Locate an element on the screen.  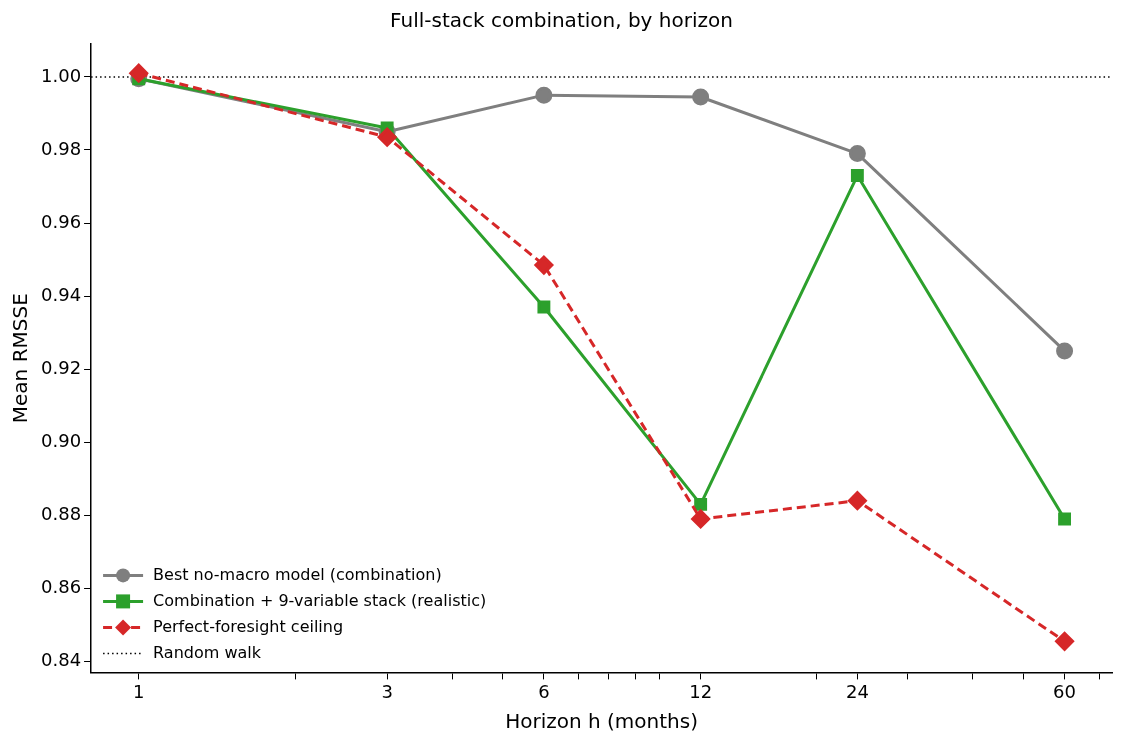
y-tick-label: 0.98 is located at coordinates (61, 148).